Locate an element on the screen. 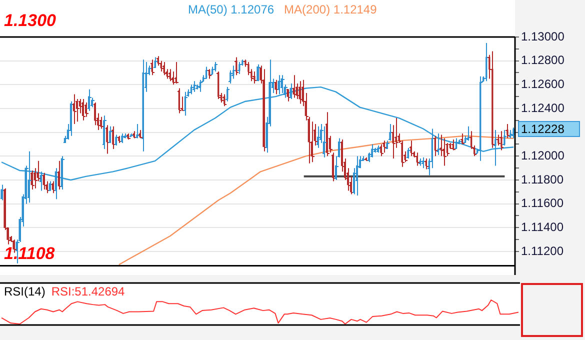 Image resolution: width=585 pixels, height=340 pixels. y-tick-label: 1.12000 is located at coordinates (543, 155).